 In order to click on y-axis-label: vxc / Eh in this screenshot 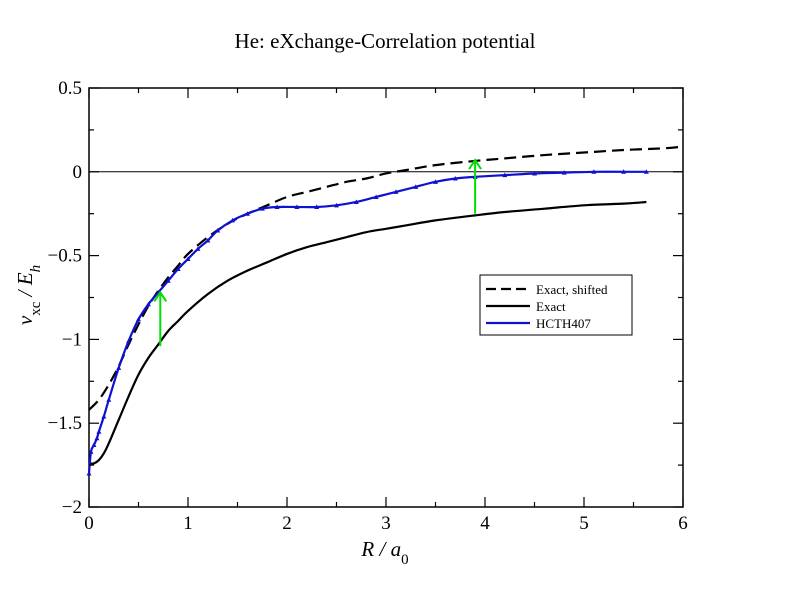, I will do `click(28, 295)`.